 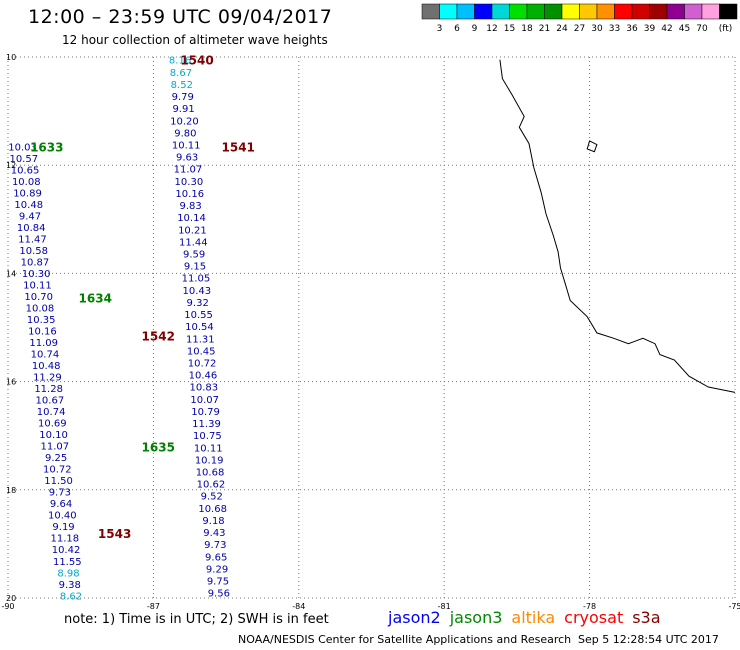 What do you see at coordinates (527, 29) in the screenshot?
I see `legend-label: 18` at bounding box center [527, 29].